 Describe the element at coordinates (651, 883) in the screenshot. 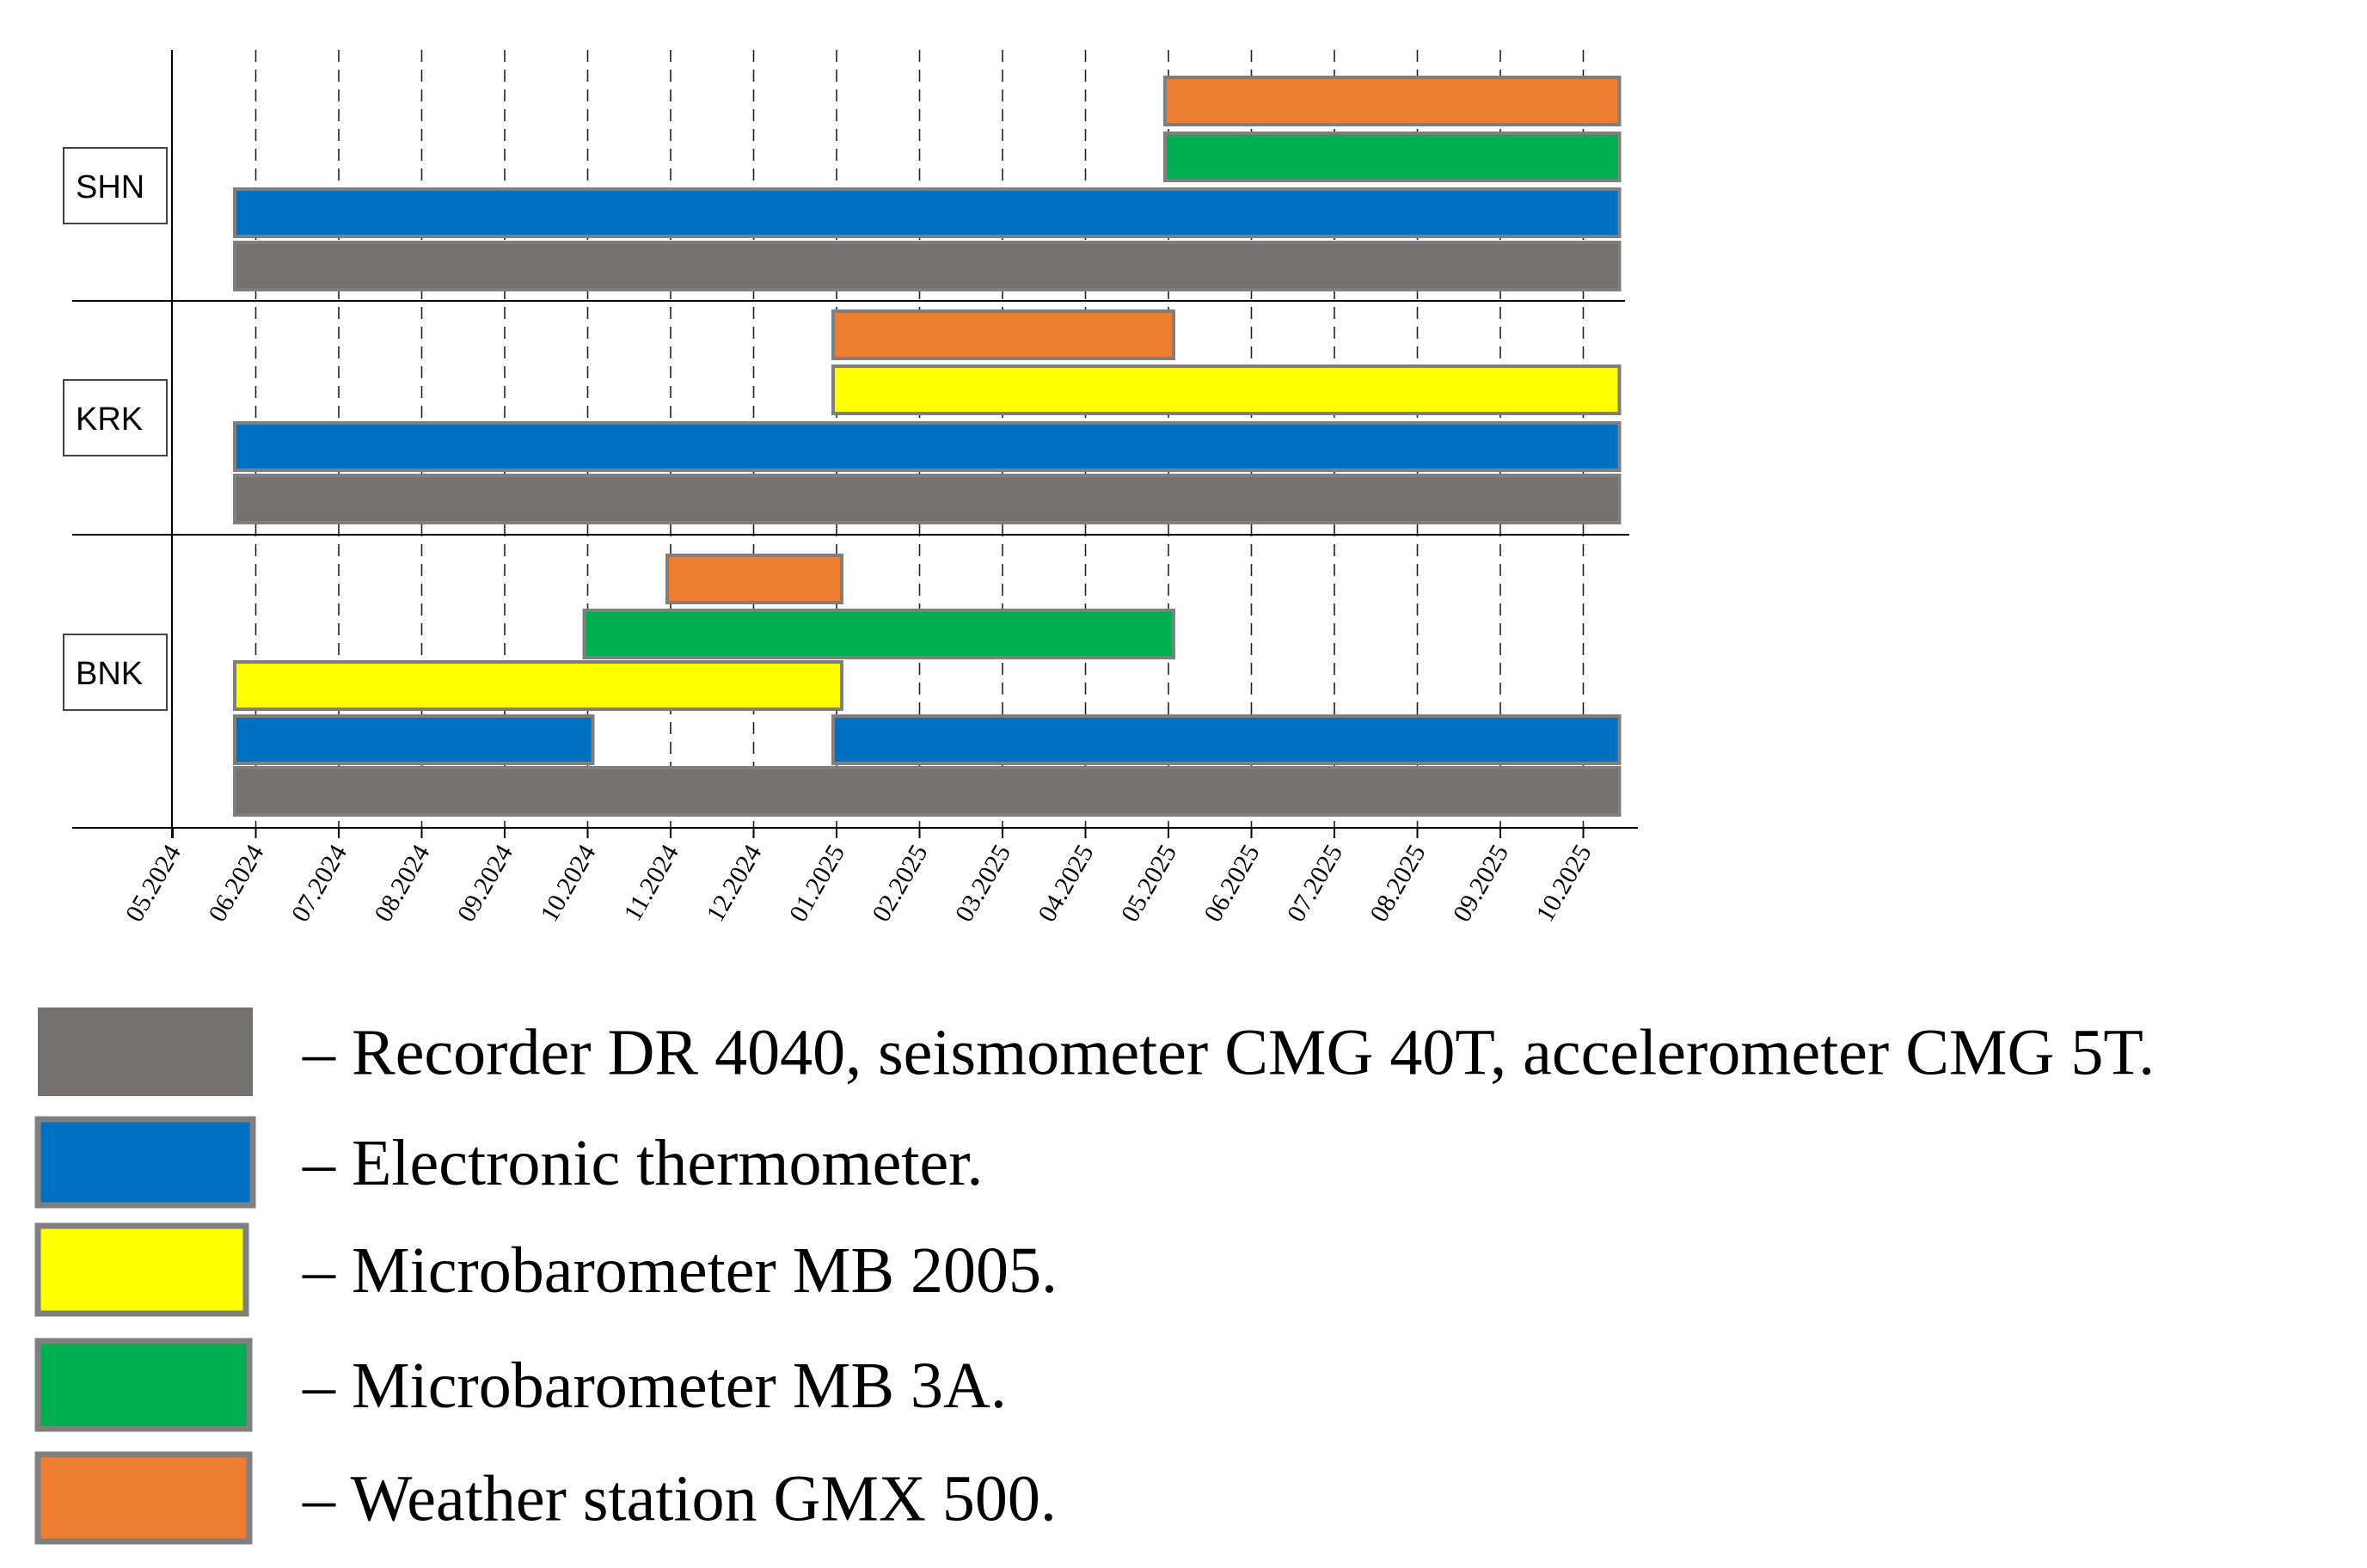

I see `x-tick-label: 11.2024` at that location.